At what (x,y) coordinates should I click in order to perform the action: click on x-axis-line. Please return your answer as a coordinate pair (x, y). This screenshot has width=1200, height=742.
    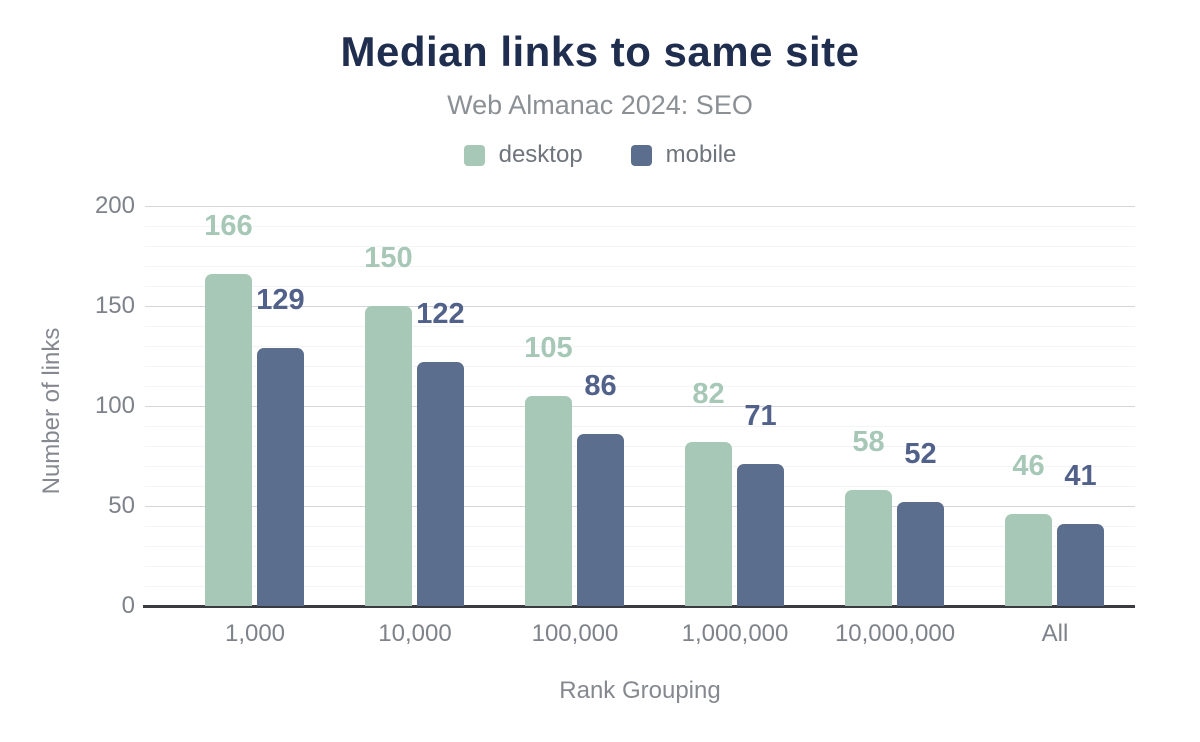
    Looking at the image, I should click on (639, 606).